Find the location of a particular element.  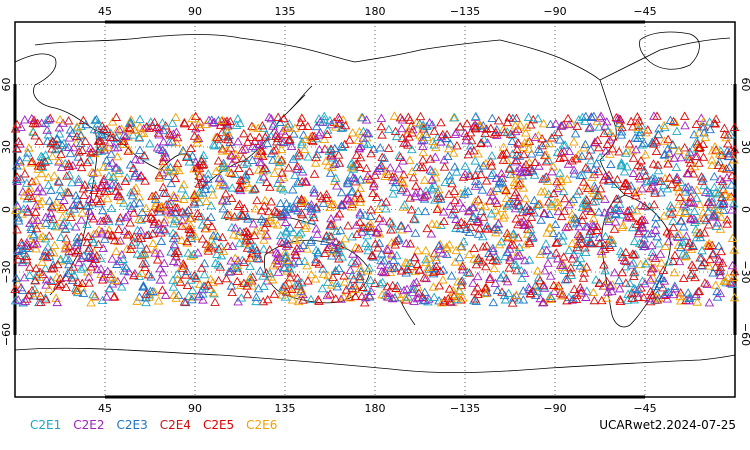

right-lat-label: 60 is located at coordinates (744, 85).